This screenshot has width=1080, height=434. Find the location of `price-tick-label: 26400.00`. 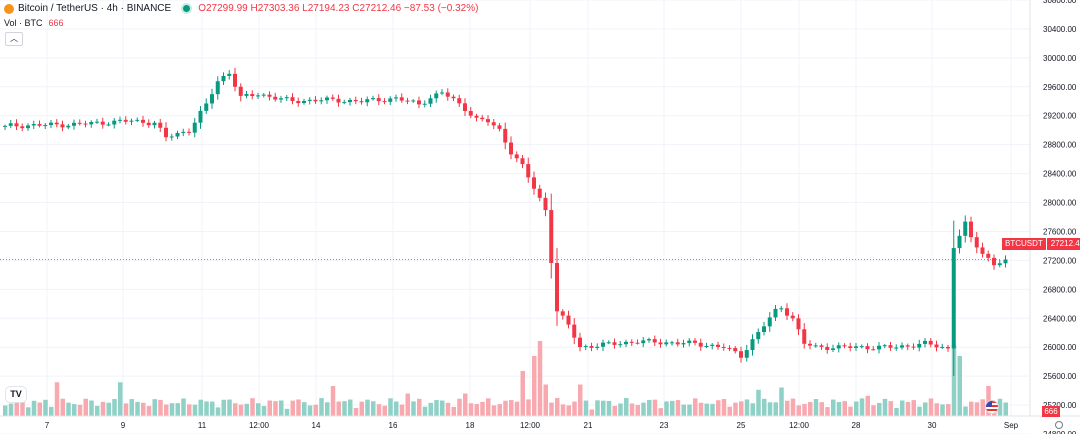

price-tick-label: 26400.00 is located at coordinates (1060, 318).